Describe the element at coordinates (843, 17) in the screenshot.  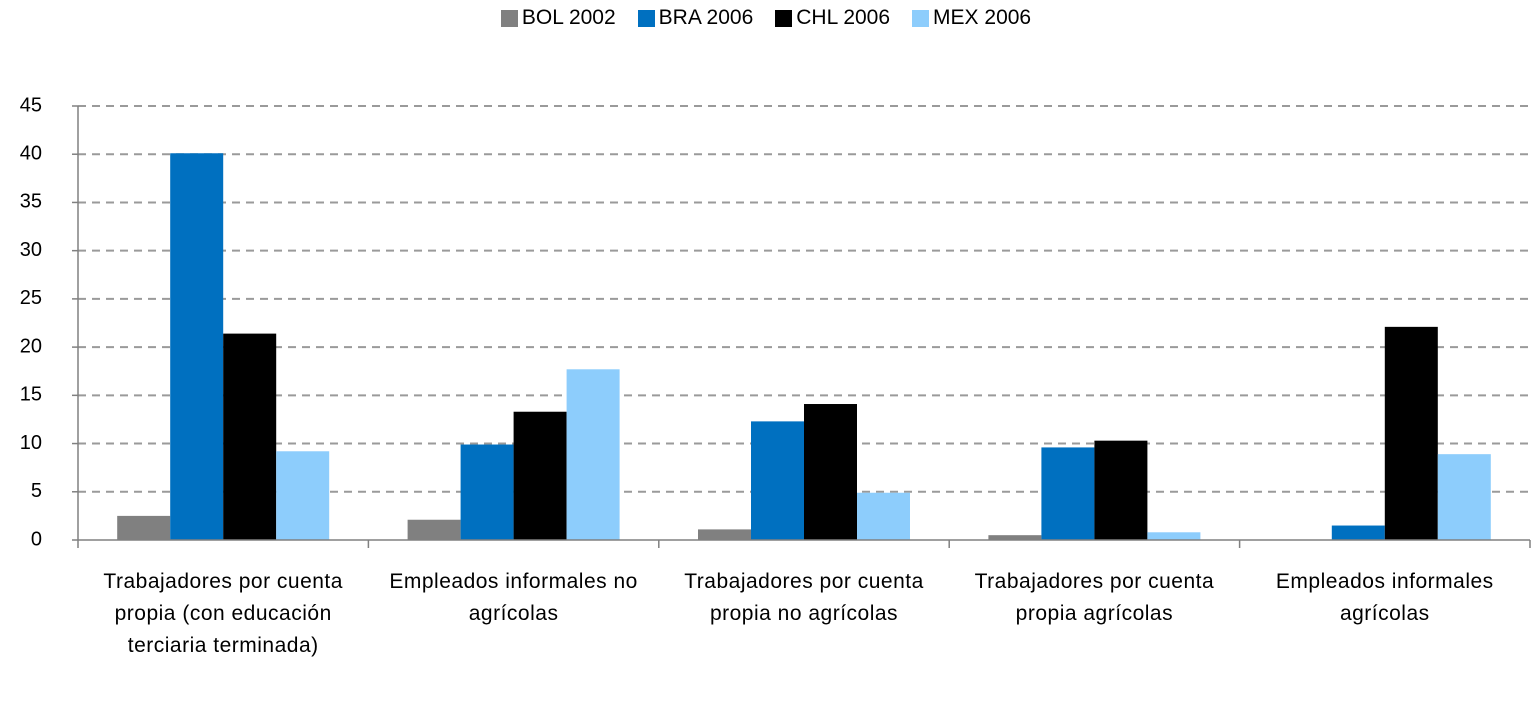
I see `legend-label: CHL 2006` at that location.